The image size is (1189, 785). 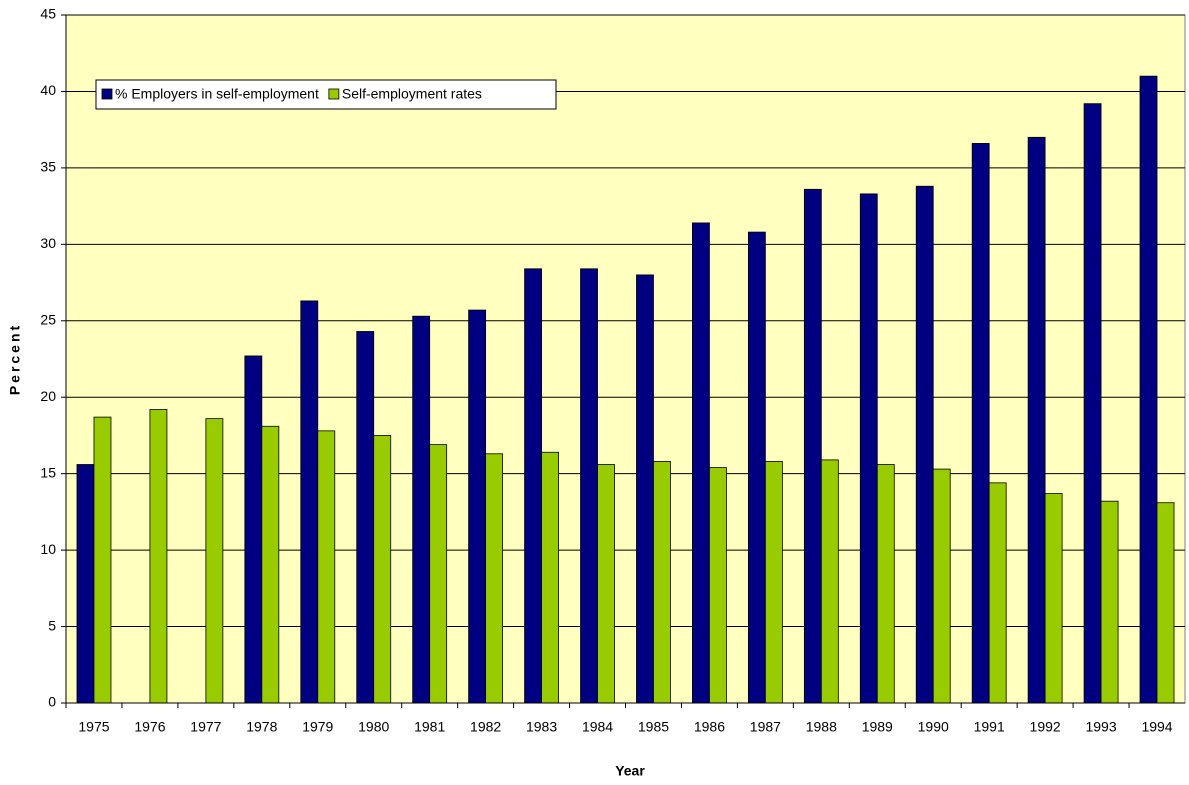 I want to click on y-tick-label: 30, so click(x=48, y=243).